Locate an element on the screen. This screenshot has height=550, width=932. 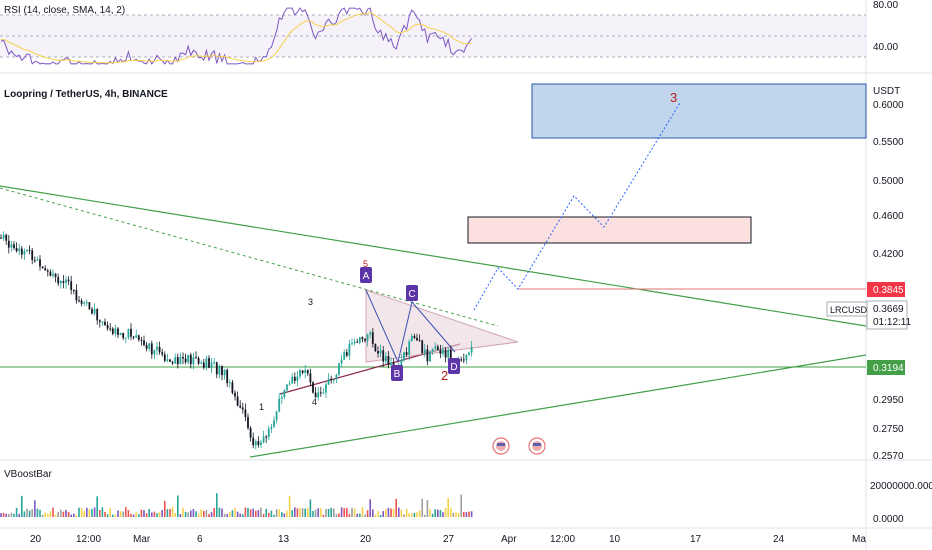
triangle-pattern is located at coordinates (442, 326).